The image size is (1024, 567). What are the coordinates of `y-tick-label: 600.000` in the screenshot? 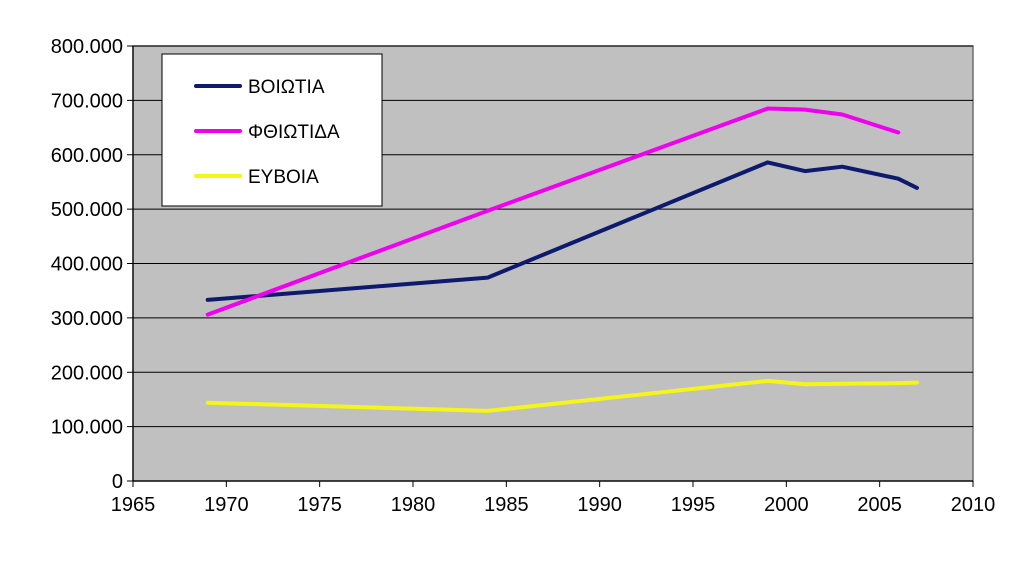 It's located at (87, 156).